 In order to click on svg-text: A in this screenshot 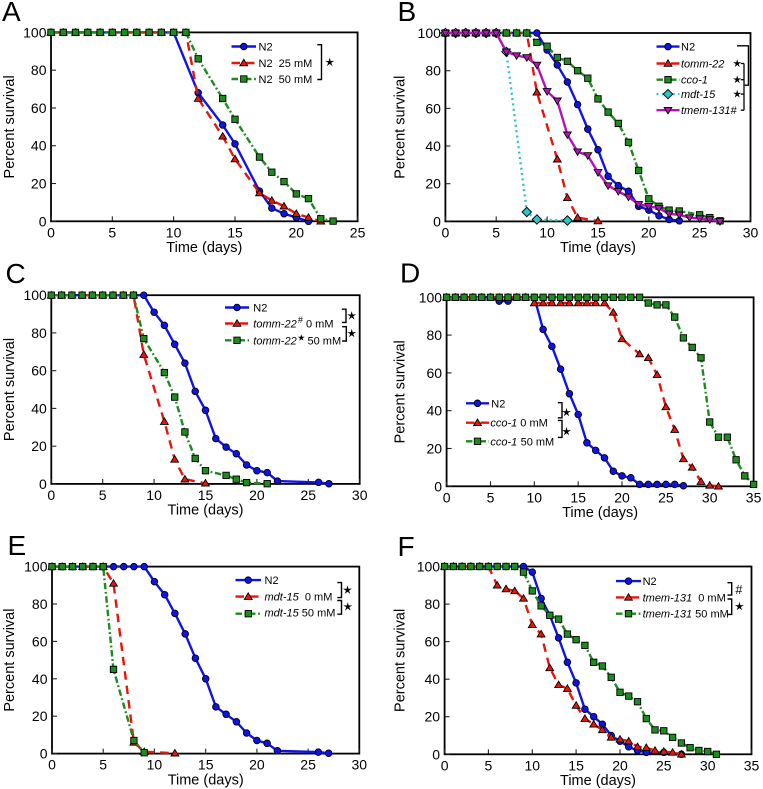, I will do `click(11, 13)`.